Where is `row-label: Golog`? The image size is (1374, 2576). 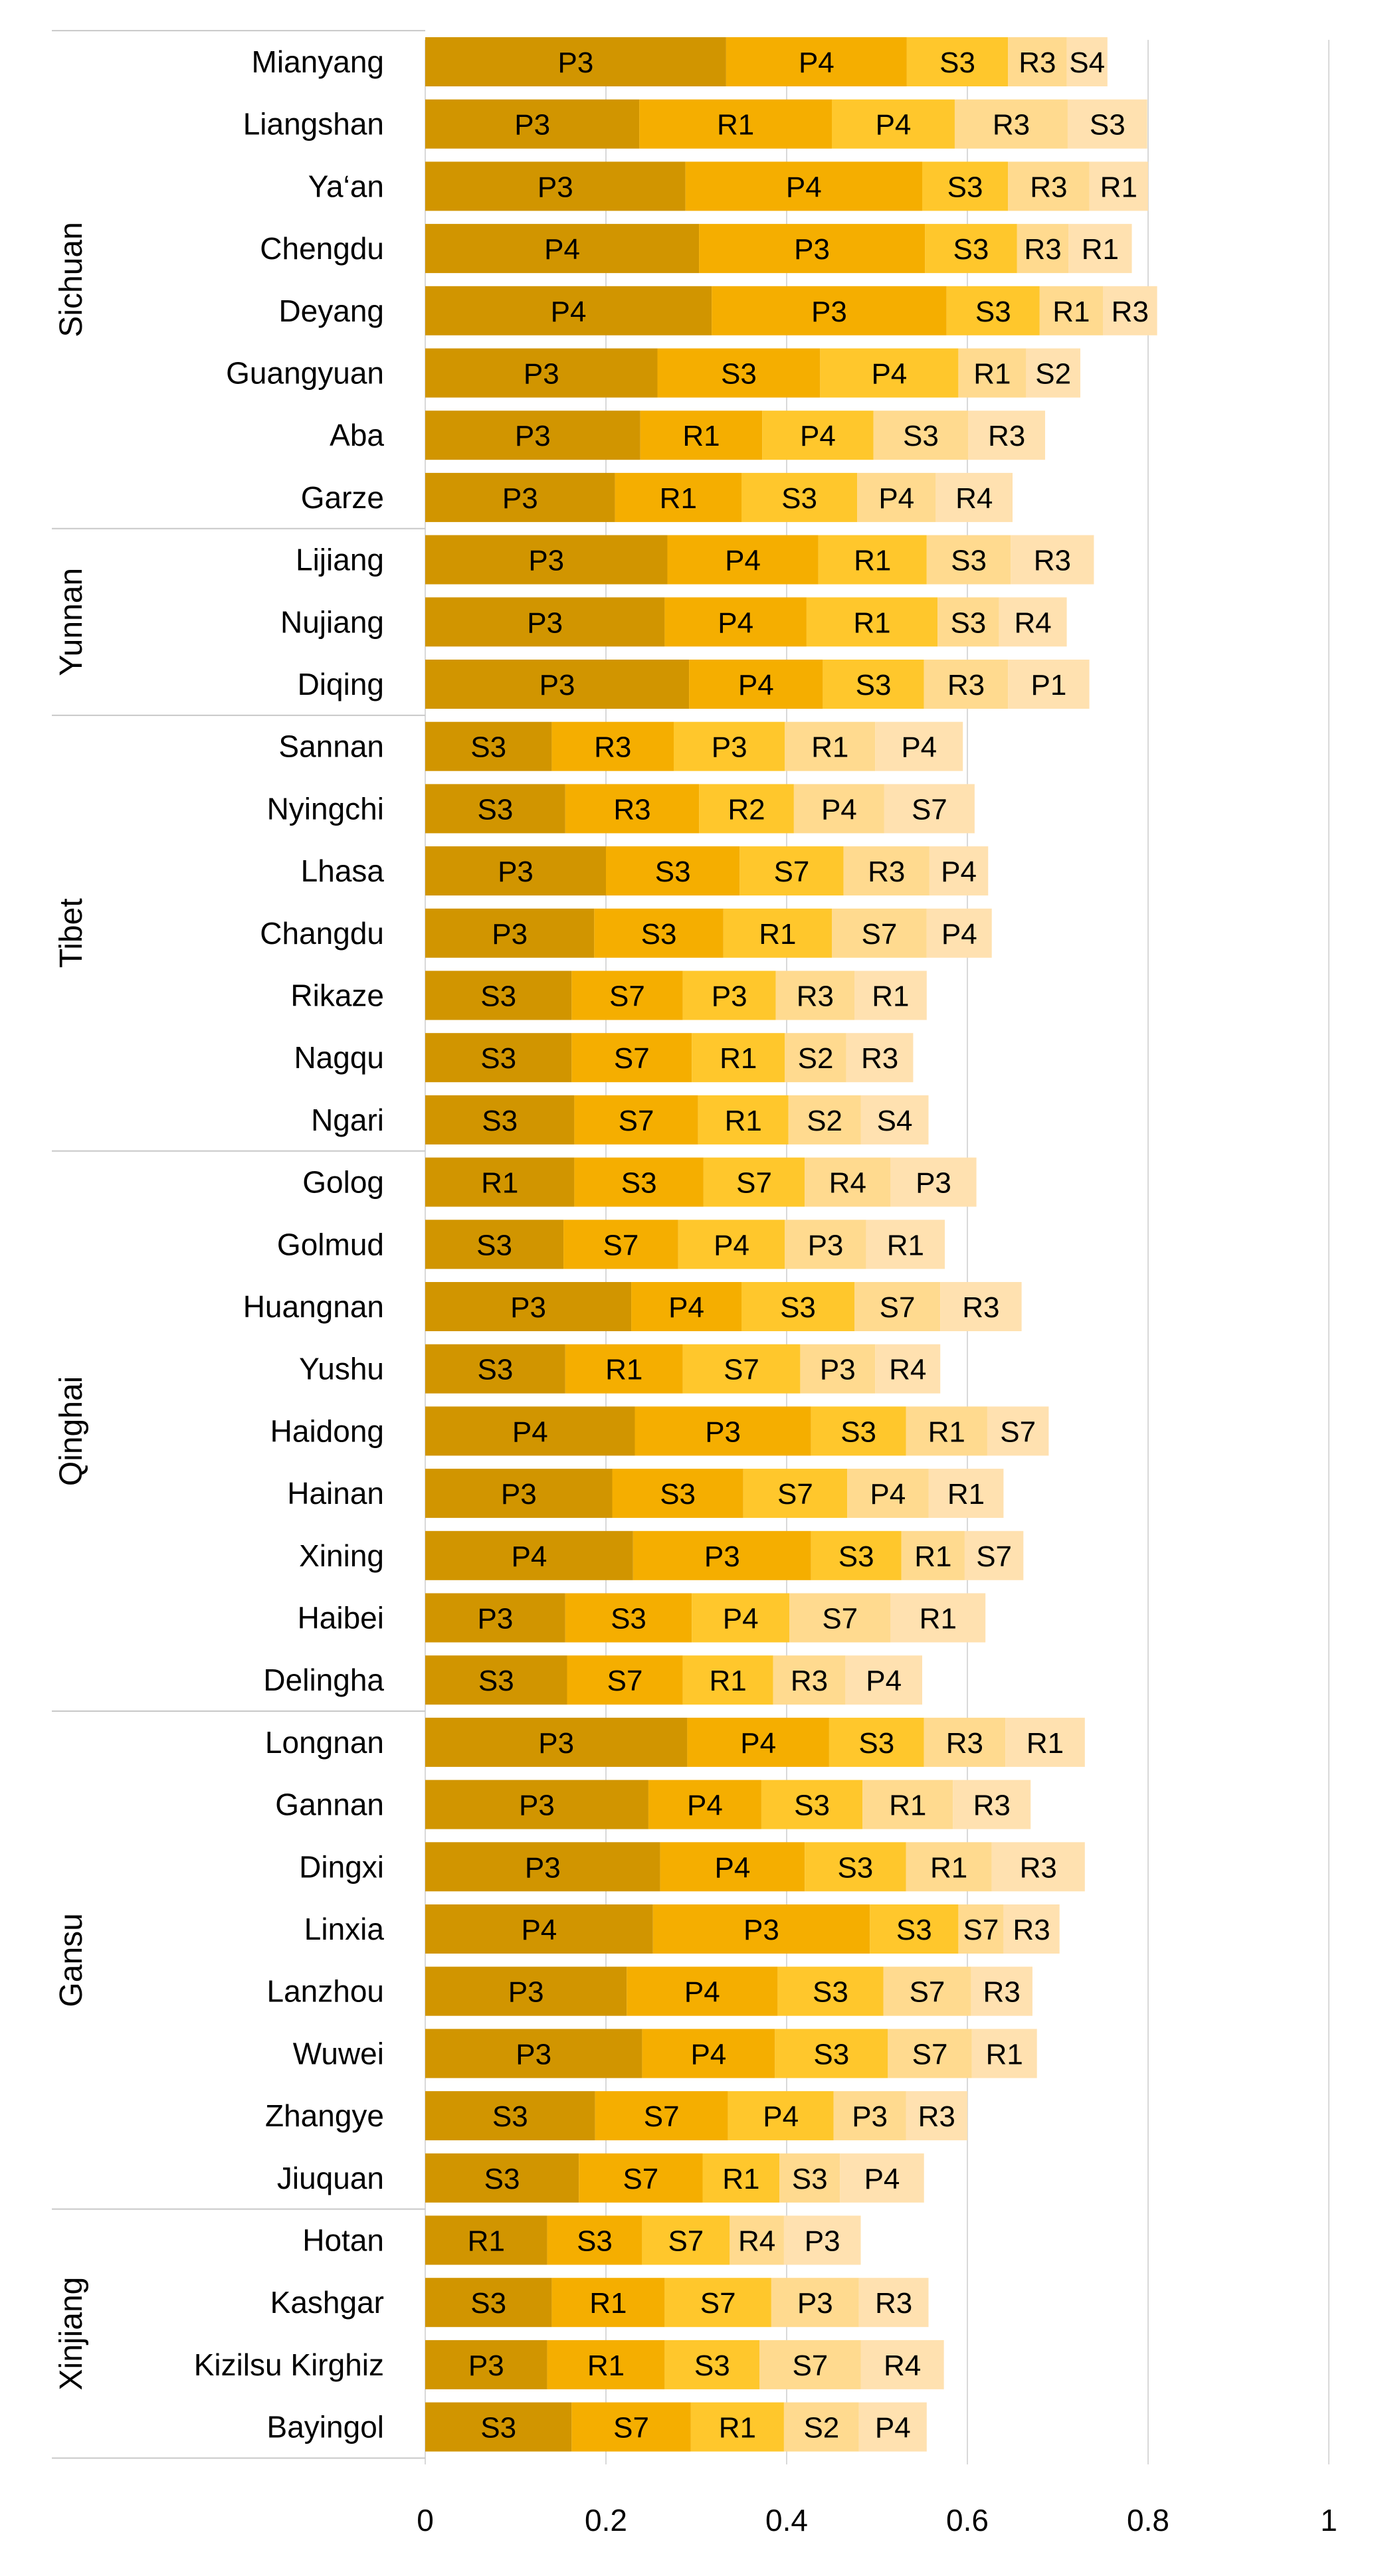
row-label: Golog is located at coordinates (343, 1182).